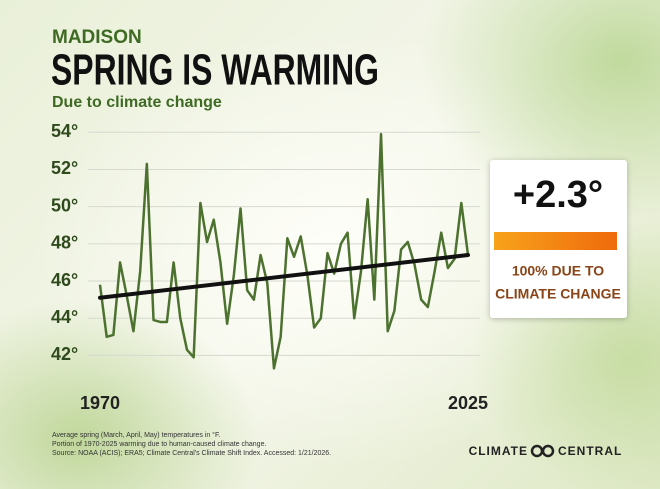 This screenshot has width=660, height=489. I want to click on chart-title: SPRING IS WARMING, so click(215, 70).